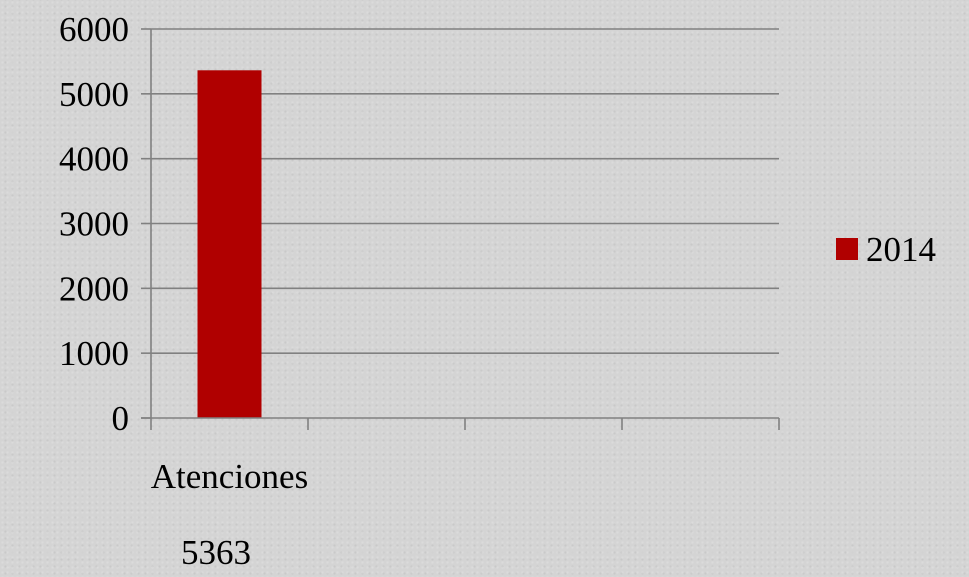  I want to click on y-tick-label-3000: 3000, so click(94, 224).